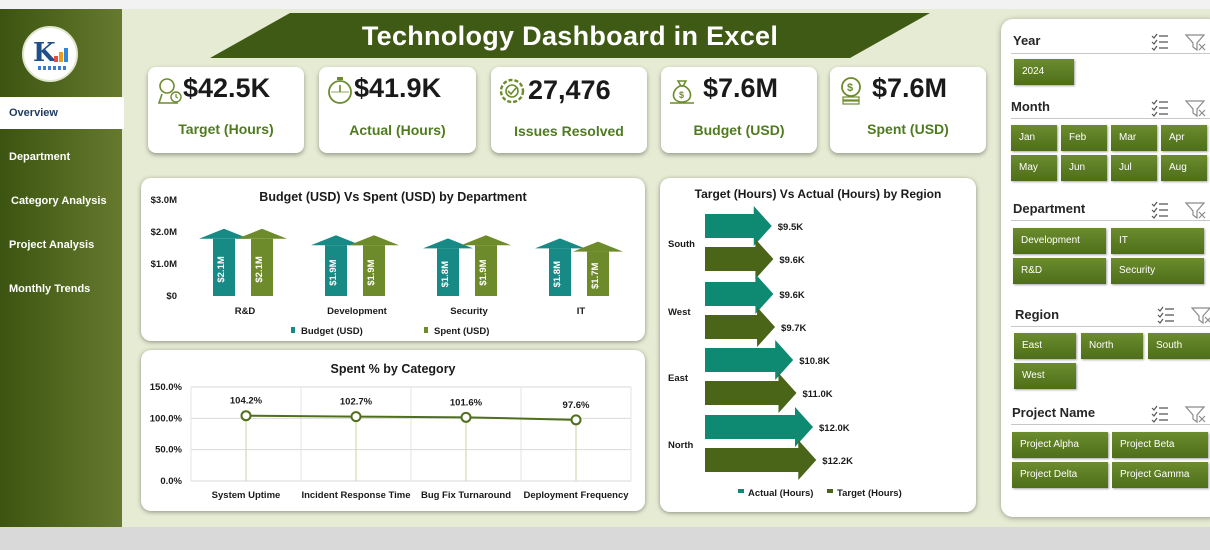  I want to click on slicer-item-project-delta: Project Delta, so click(1060, 475).